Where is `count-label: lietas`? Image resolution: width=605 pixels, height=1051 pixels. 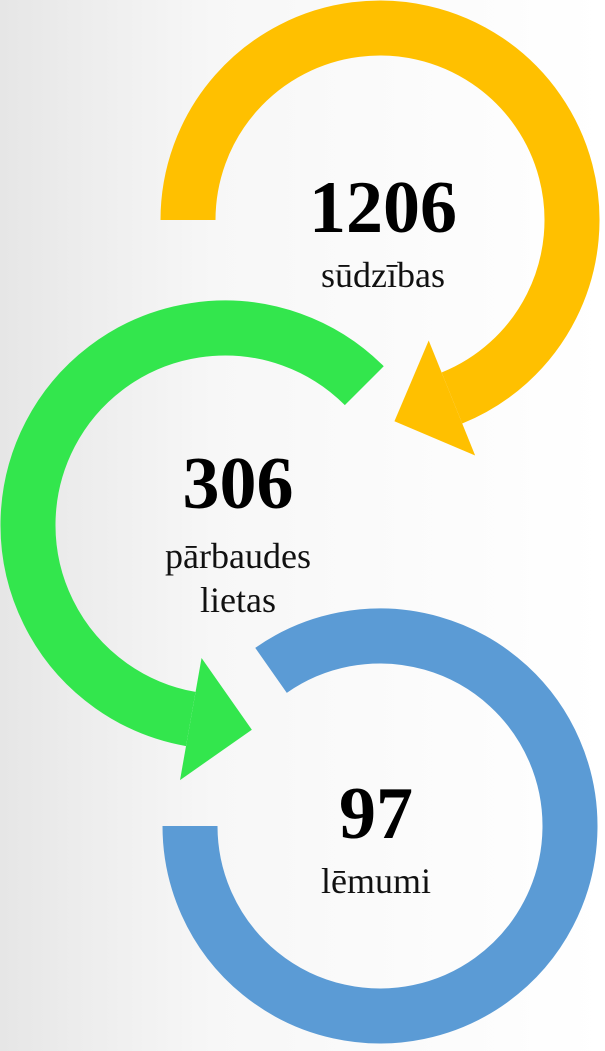
count-label: lietas is located at coordinates (238, 600).